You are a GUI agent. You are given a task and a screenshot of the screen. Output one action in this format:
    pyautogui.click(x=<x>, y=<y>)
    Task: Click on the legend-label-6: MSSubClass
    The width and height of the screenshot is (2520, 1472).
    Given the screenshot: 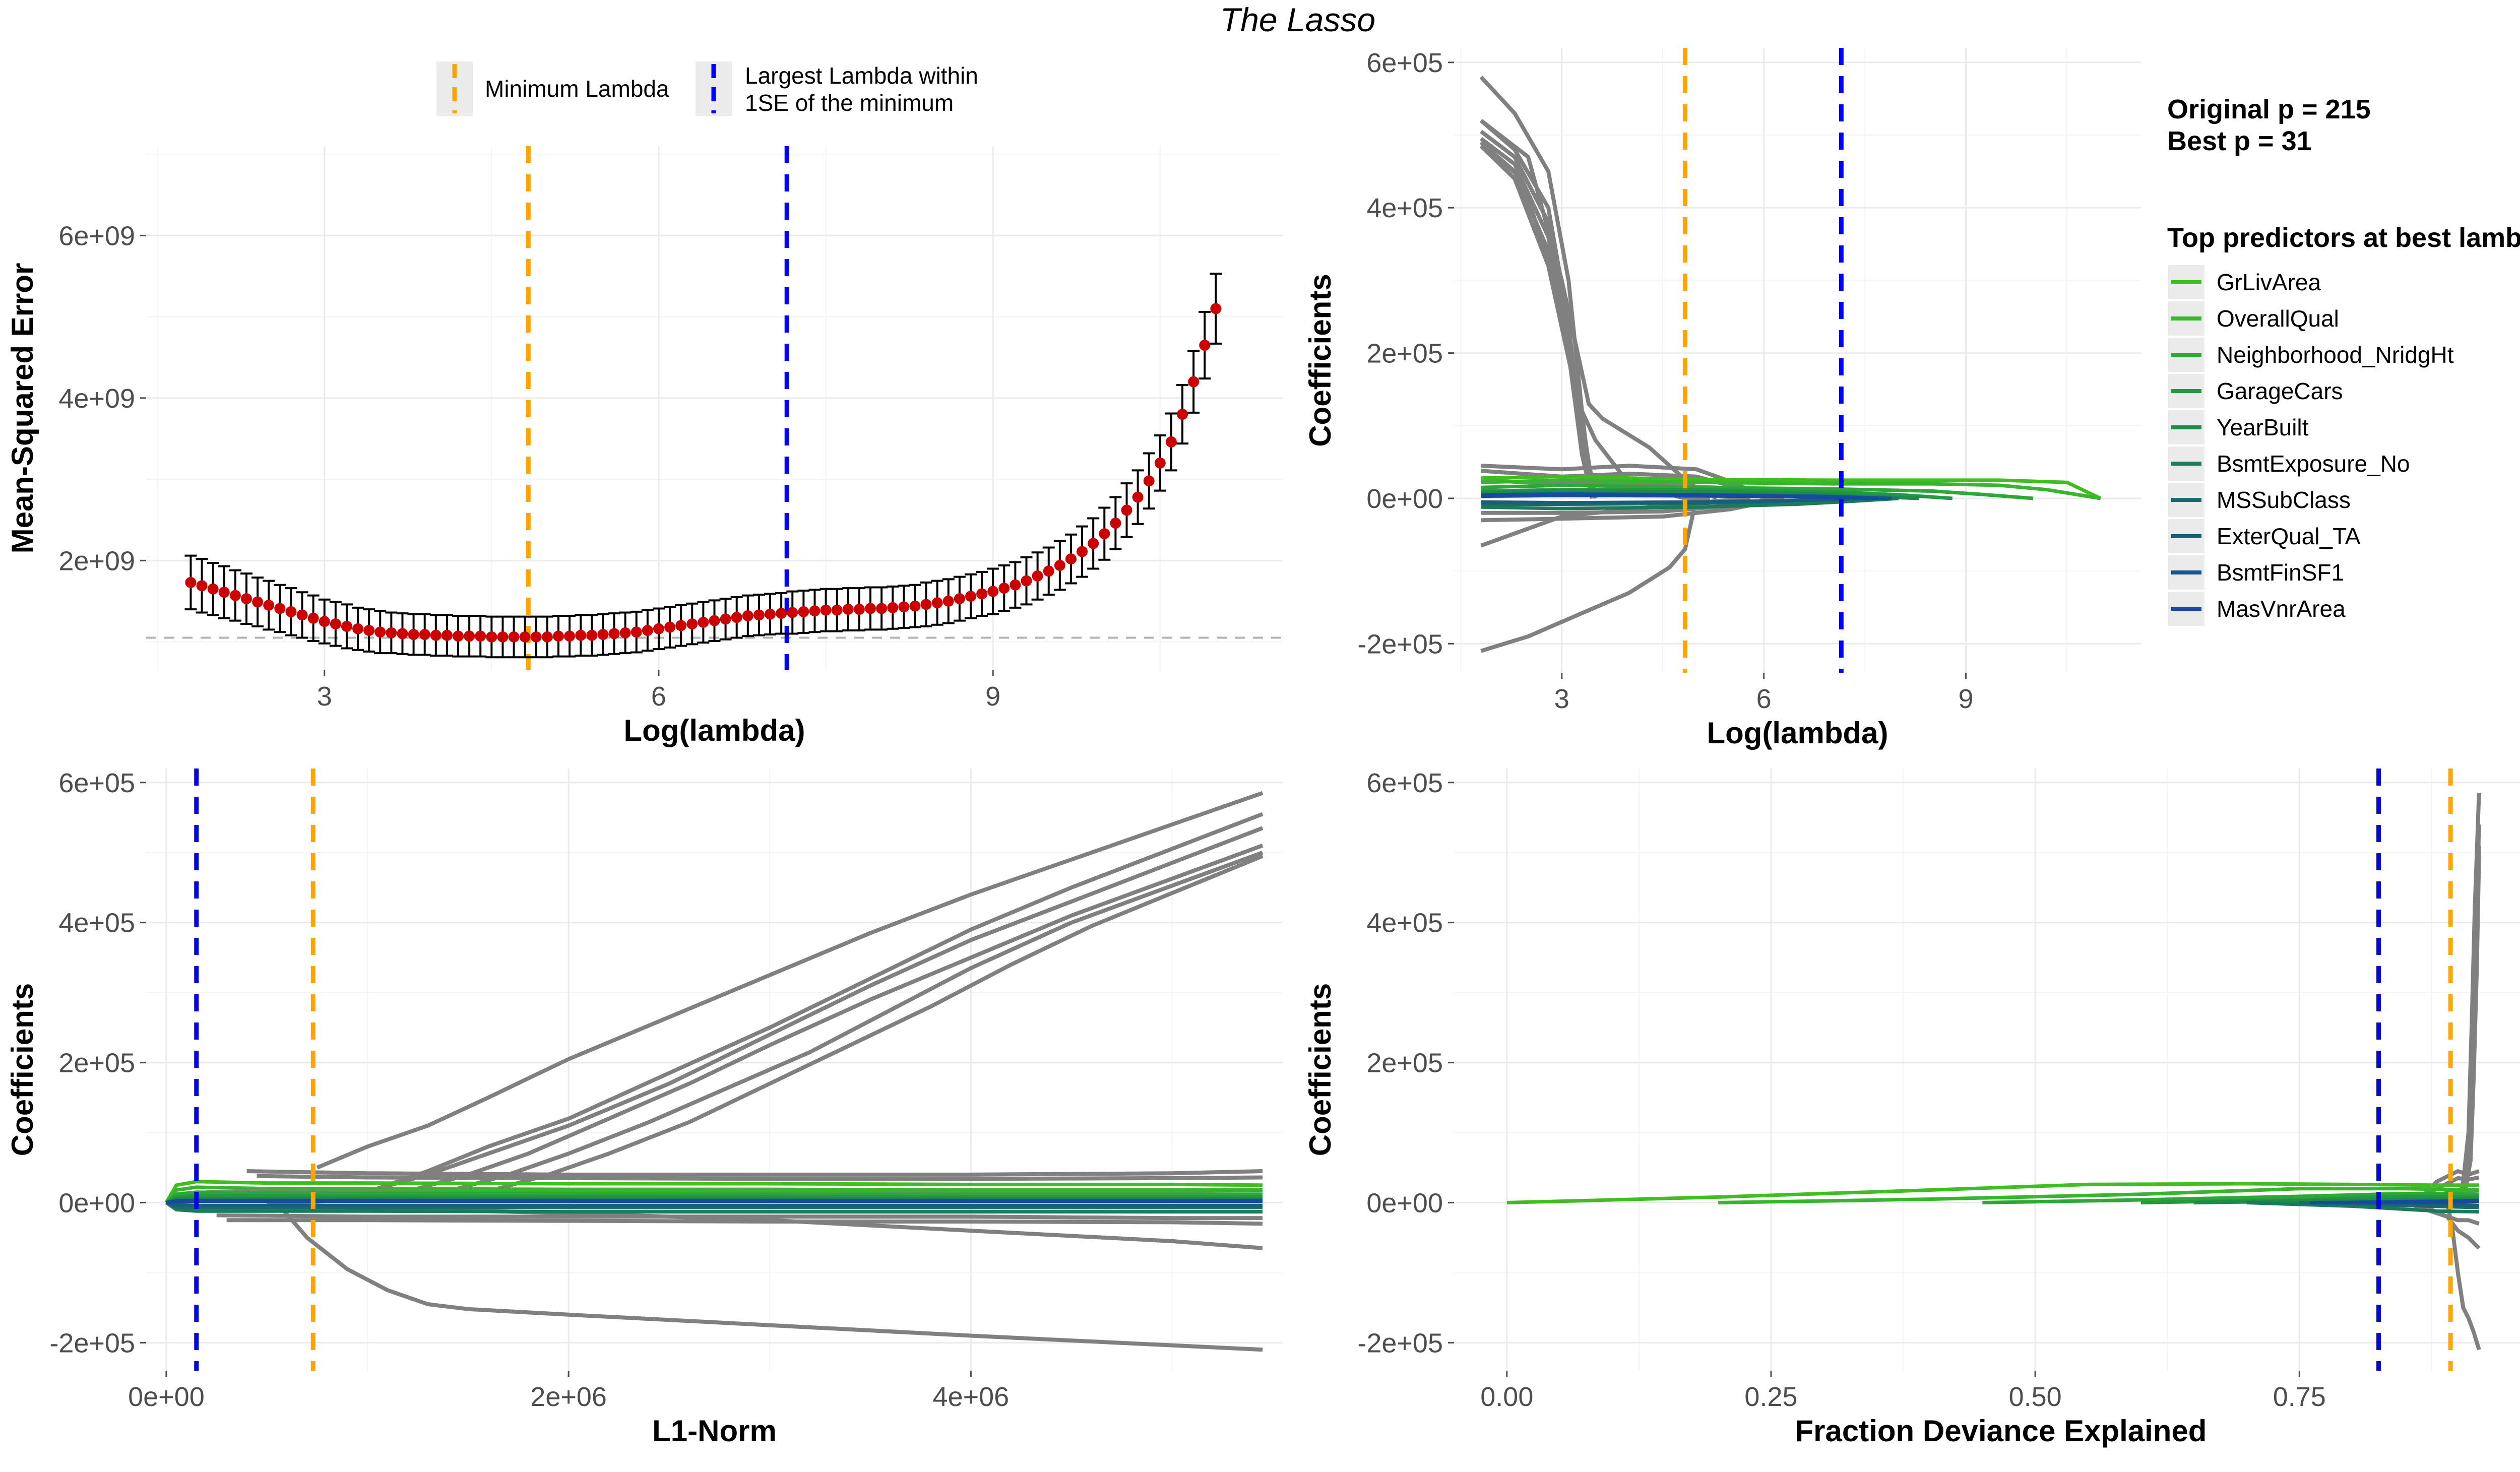 What is the action you would take?
    pyautogui.click(x=2284, y=500)
    